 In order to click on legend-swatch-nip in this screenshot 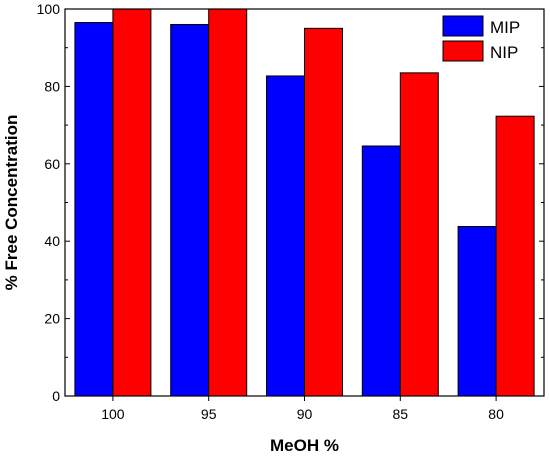, I will do `click(463, 51)`.